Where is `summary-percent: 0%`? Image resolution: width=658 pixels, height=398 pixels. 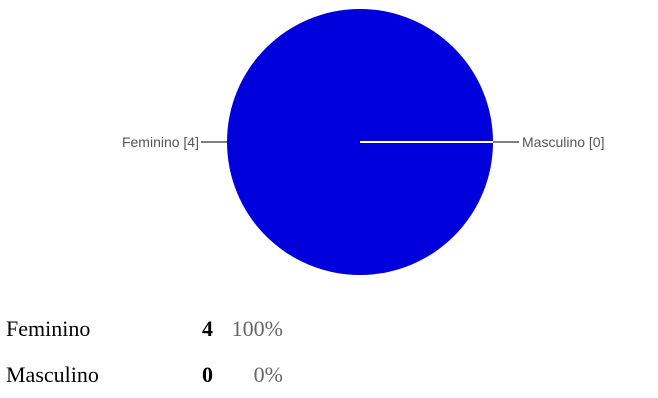
summary-percent: 0% is located at coordinates (268, 374).